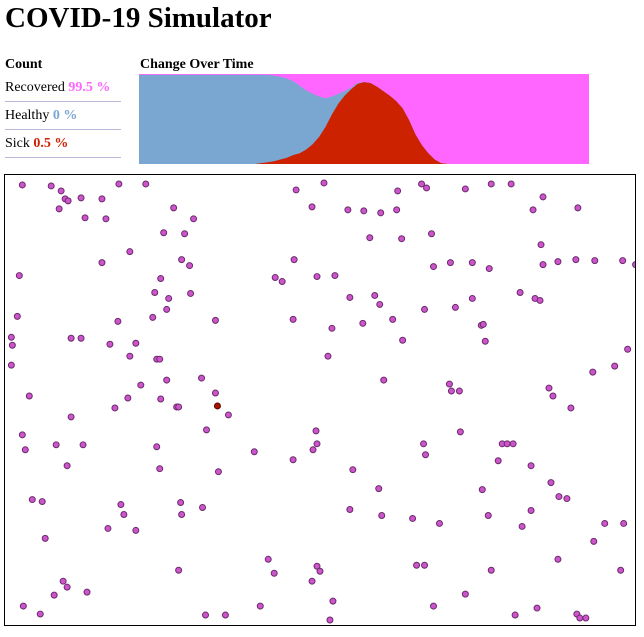 The width and height of the screenshot is (644, 637). What do you see at coordinates (35, 87) in the screenshot?
I see `count-label-recovered: Recovered` at bounding box center [35, 87].